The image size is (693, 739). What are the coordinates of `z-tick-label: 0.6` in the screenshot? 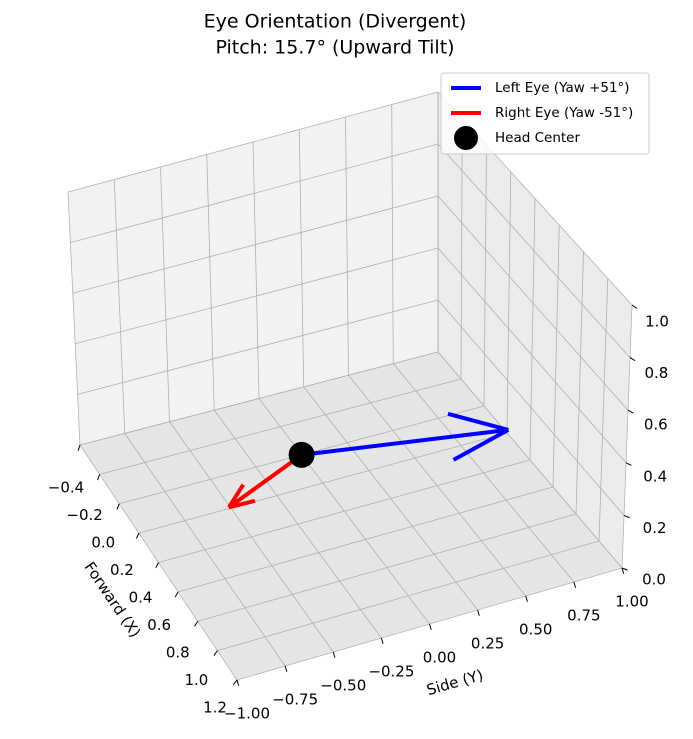 It's located at (656, 425).